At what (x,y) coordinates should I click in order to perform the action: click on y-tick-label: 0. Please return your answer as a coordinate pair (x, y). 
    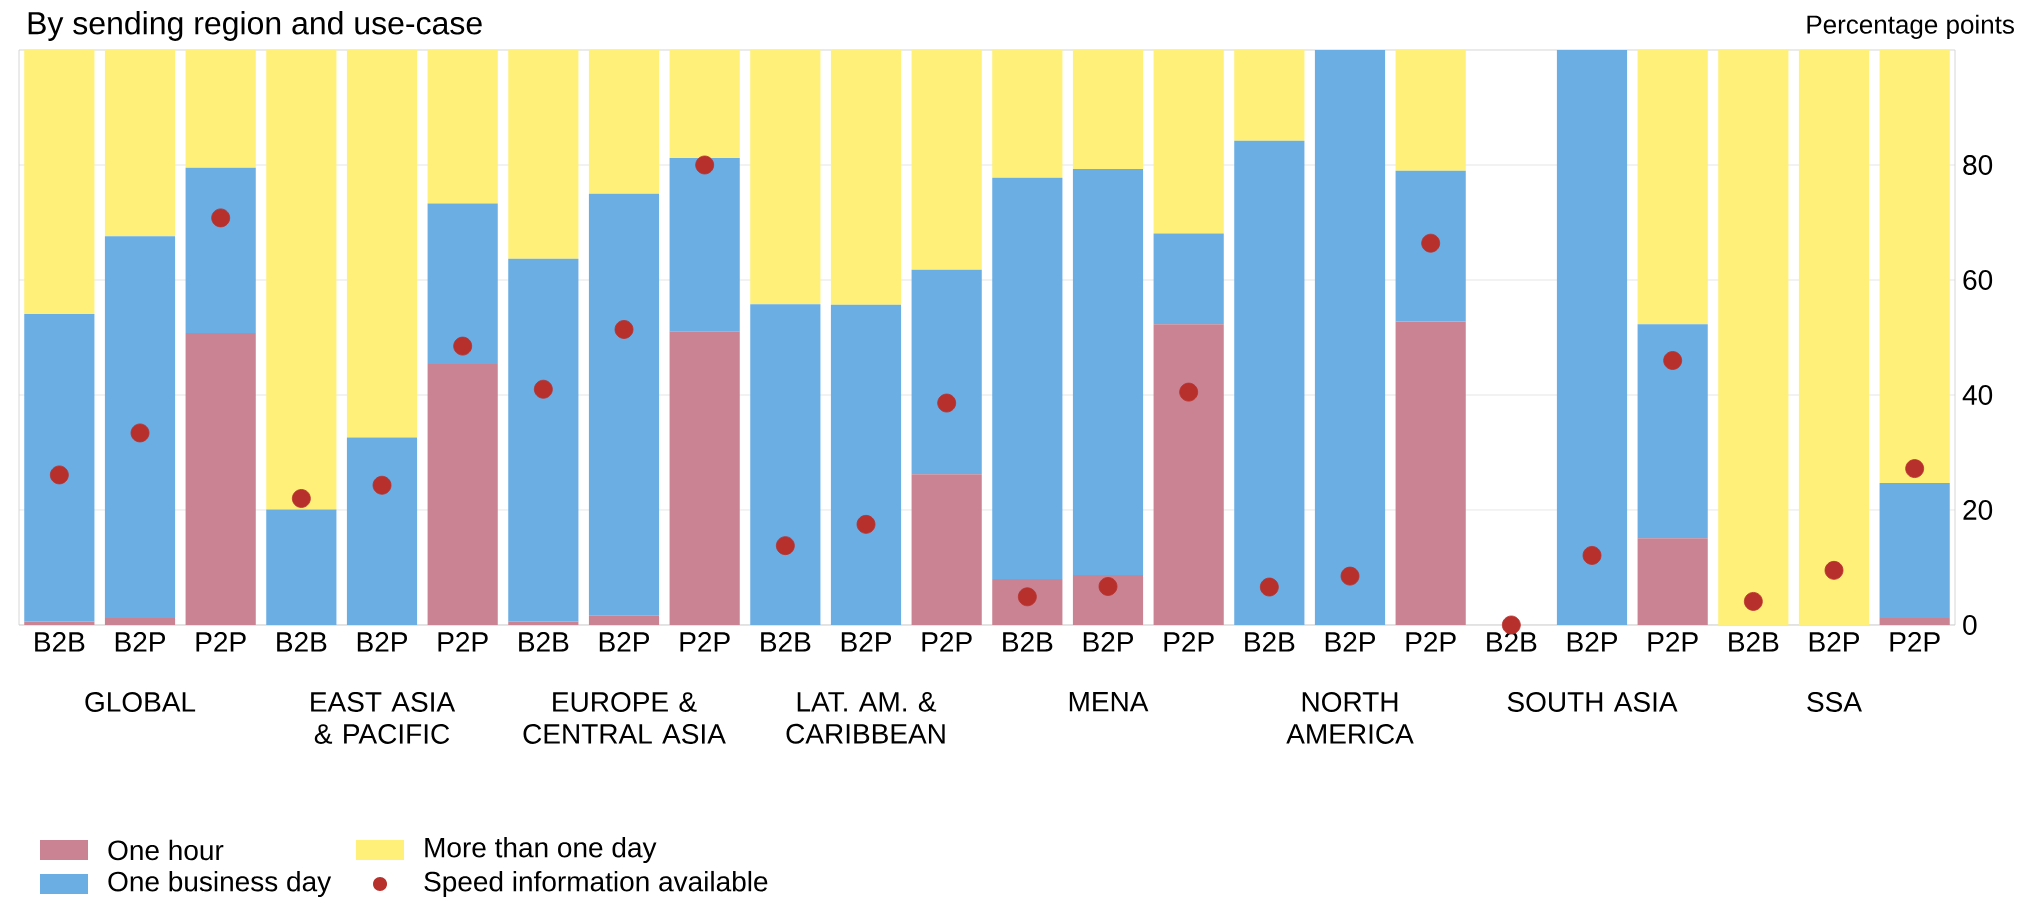
    Looking at the image, I should click on (1970, 625).